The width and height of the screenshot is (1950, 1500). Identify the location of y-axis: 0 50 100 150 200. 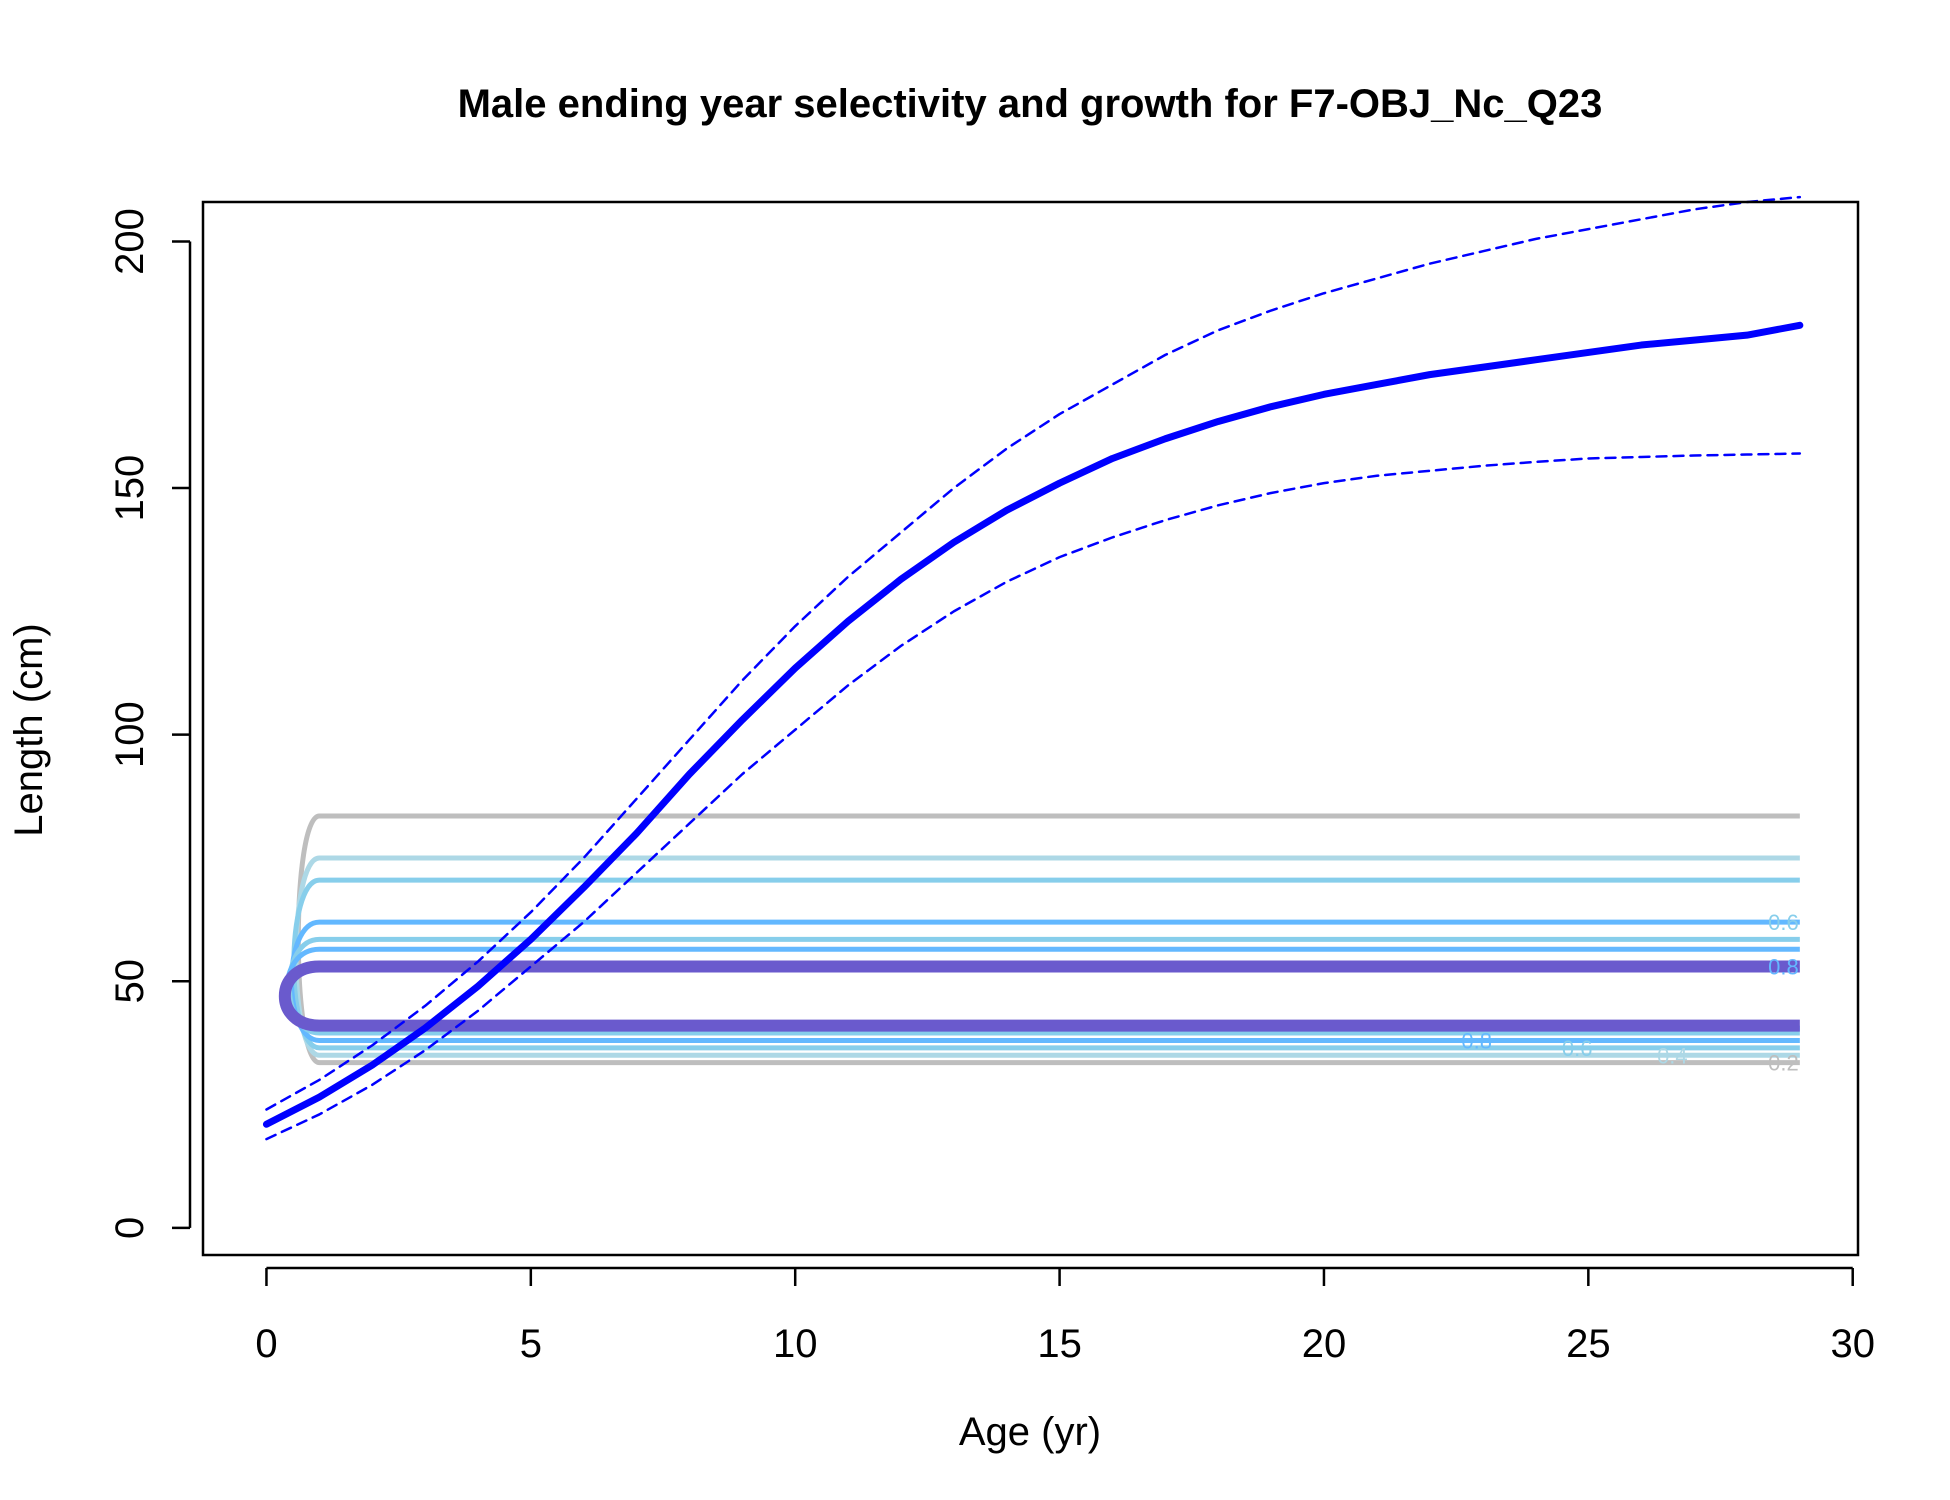
(150, 723).